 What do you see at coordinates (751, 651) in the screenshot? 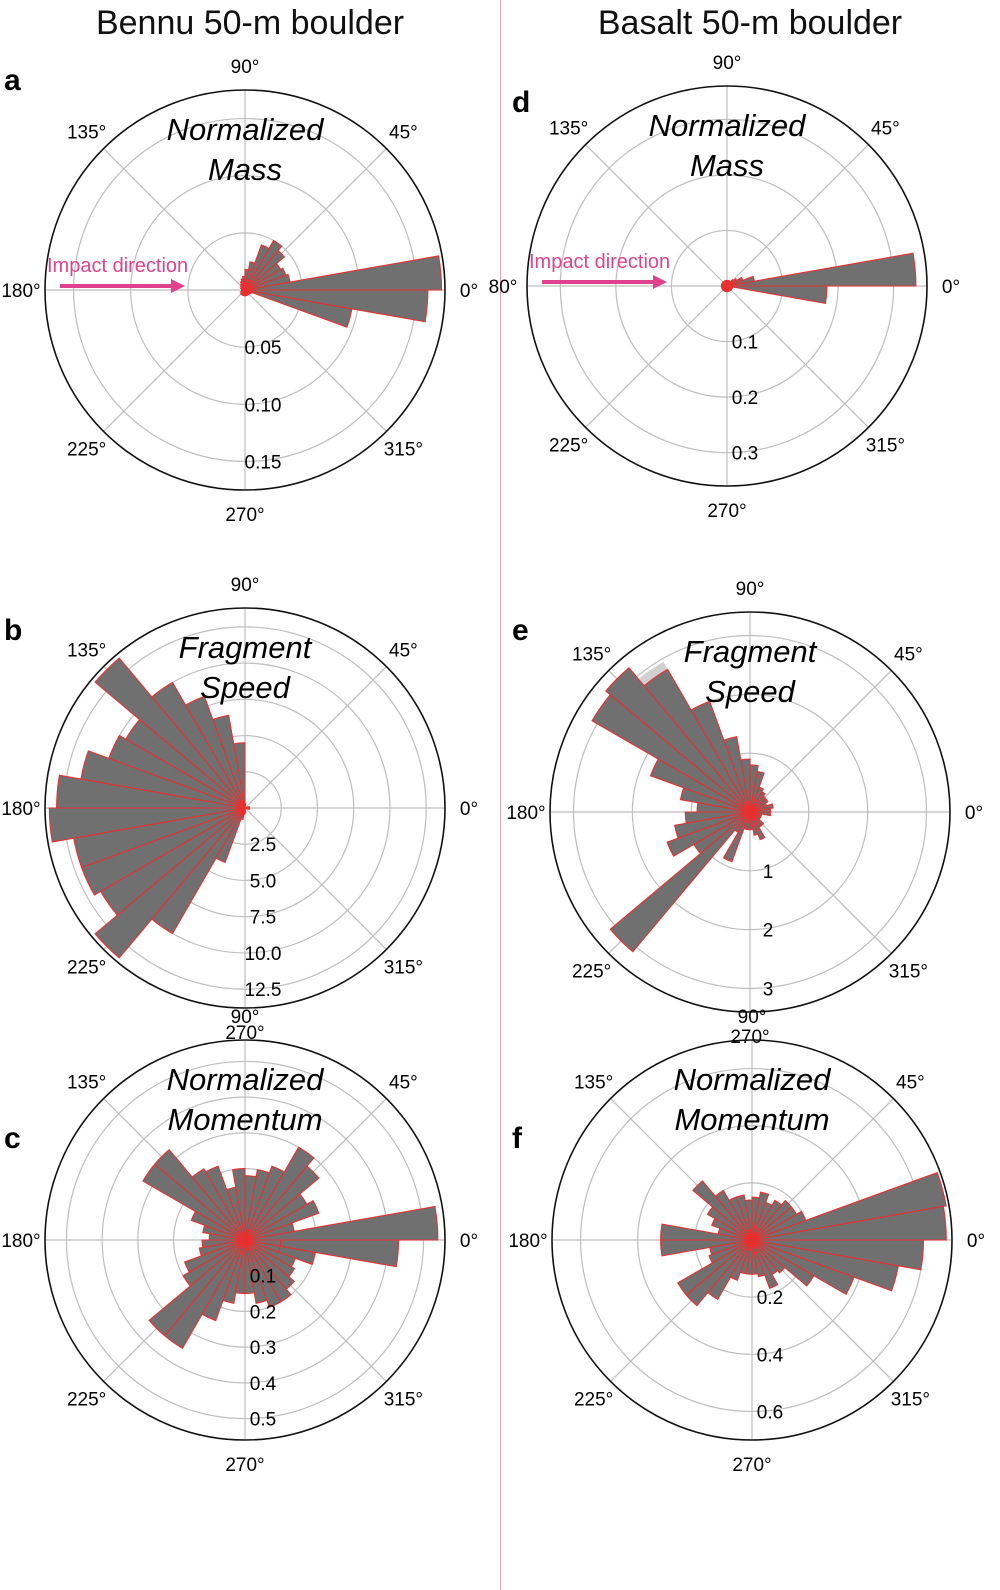
I see `chart-title-line: Fragment` at bounding box center [751, 651].